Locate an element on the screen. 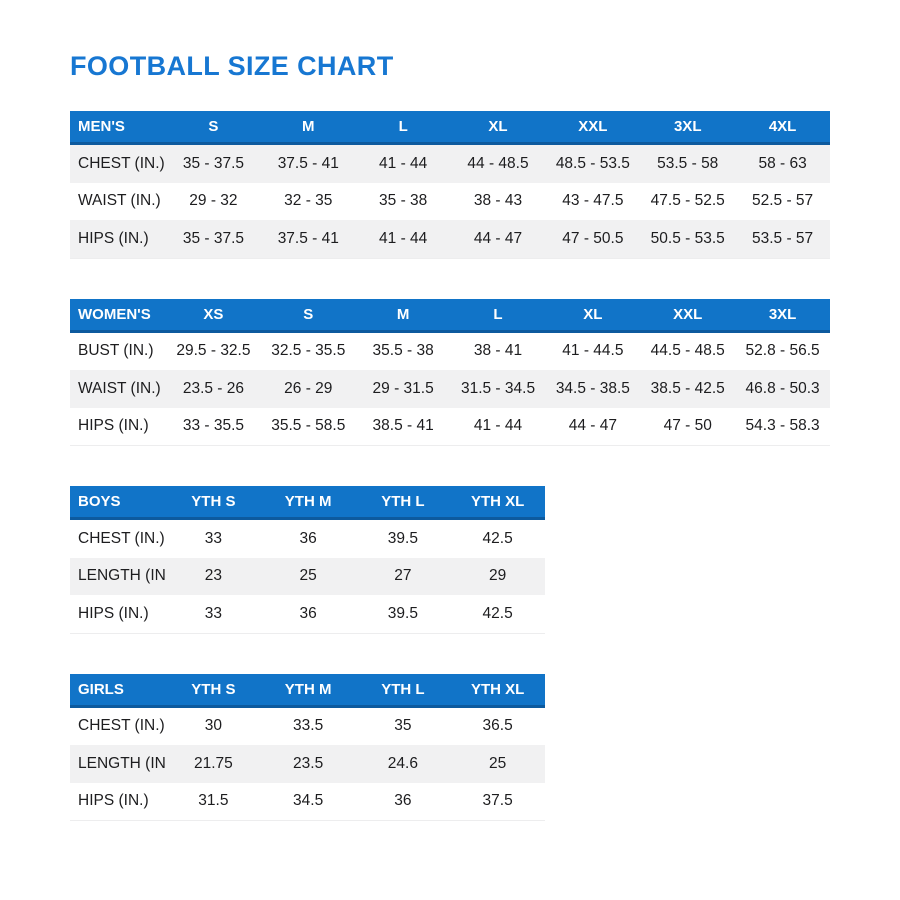 The height and width of the screenshot is (900, 900). size-value: 44 - 48.5 is located at coordinates (498, 163).